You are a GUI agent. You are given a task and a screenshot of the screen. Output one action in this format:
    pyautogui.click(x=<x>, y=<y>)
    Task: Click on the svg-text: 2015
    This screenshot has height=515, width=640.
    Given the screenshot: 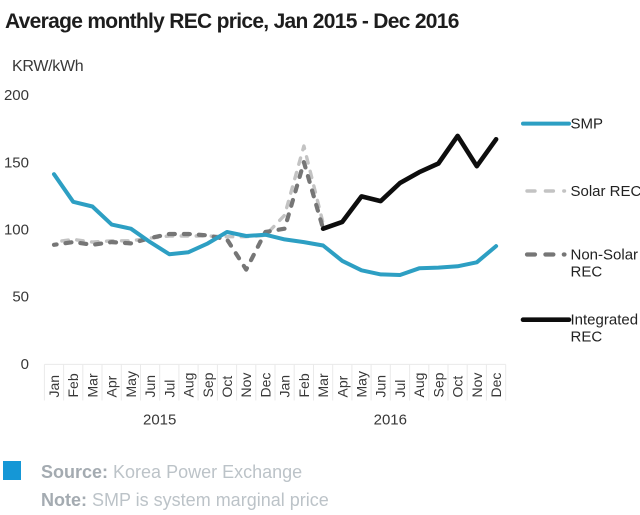 What is the action you would take?
    pyautogui.click(x=159, y=420)
    